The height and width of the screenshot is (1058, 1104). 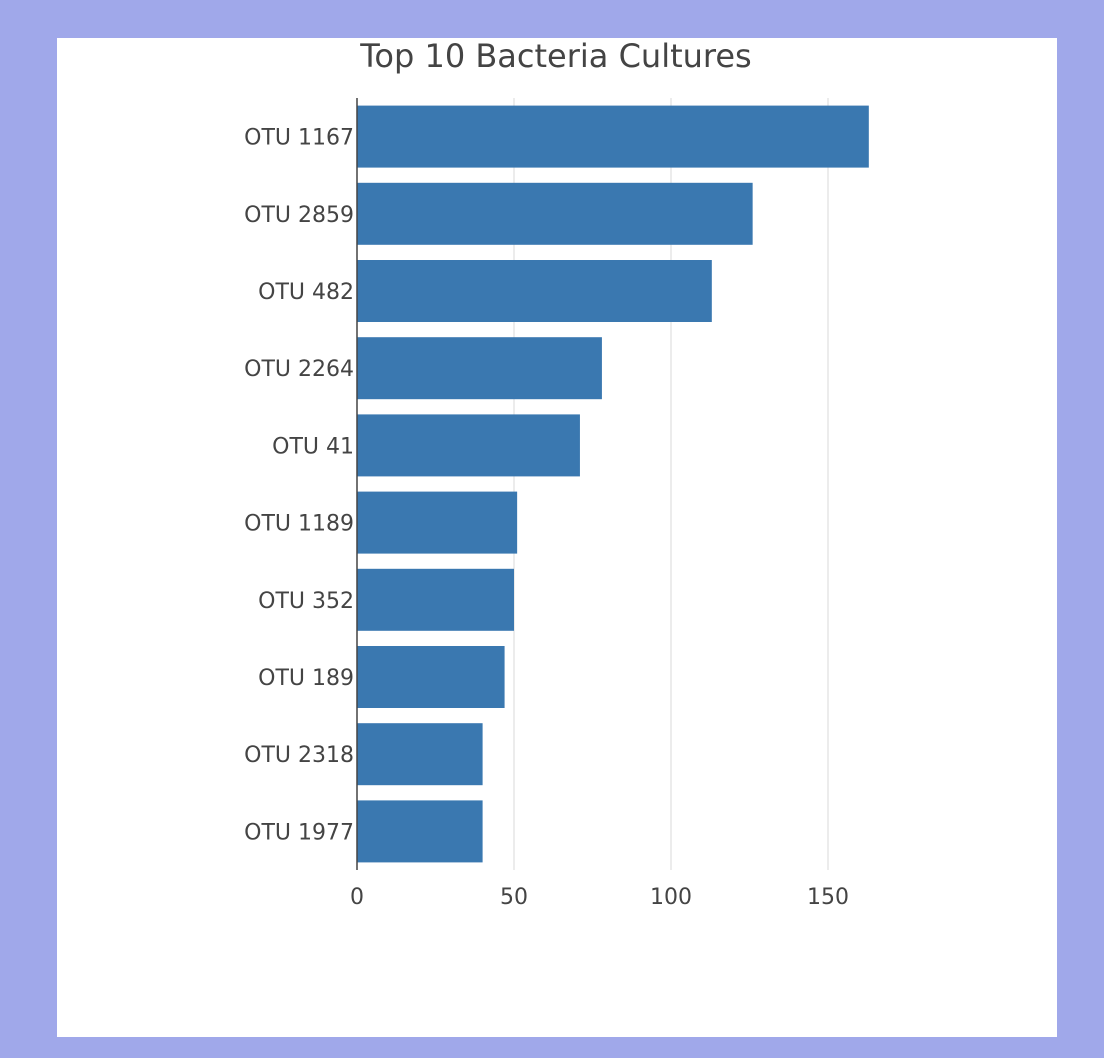 What do you see at coordinates (306, 292) in the screenshot?
I see `y-category-label: OTU 482` at bounding box center [306, 292].